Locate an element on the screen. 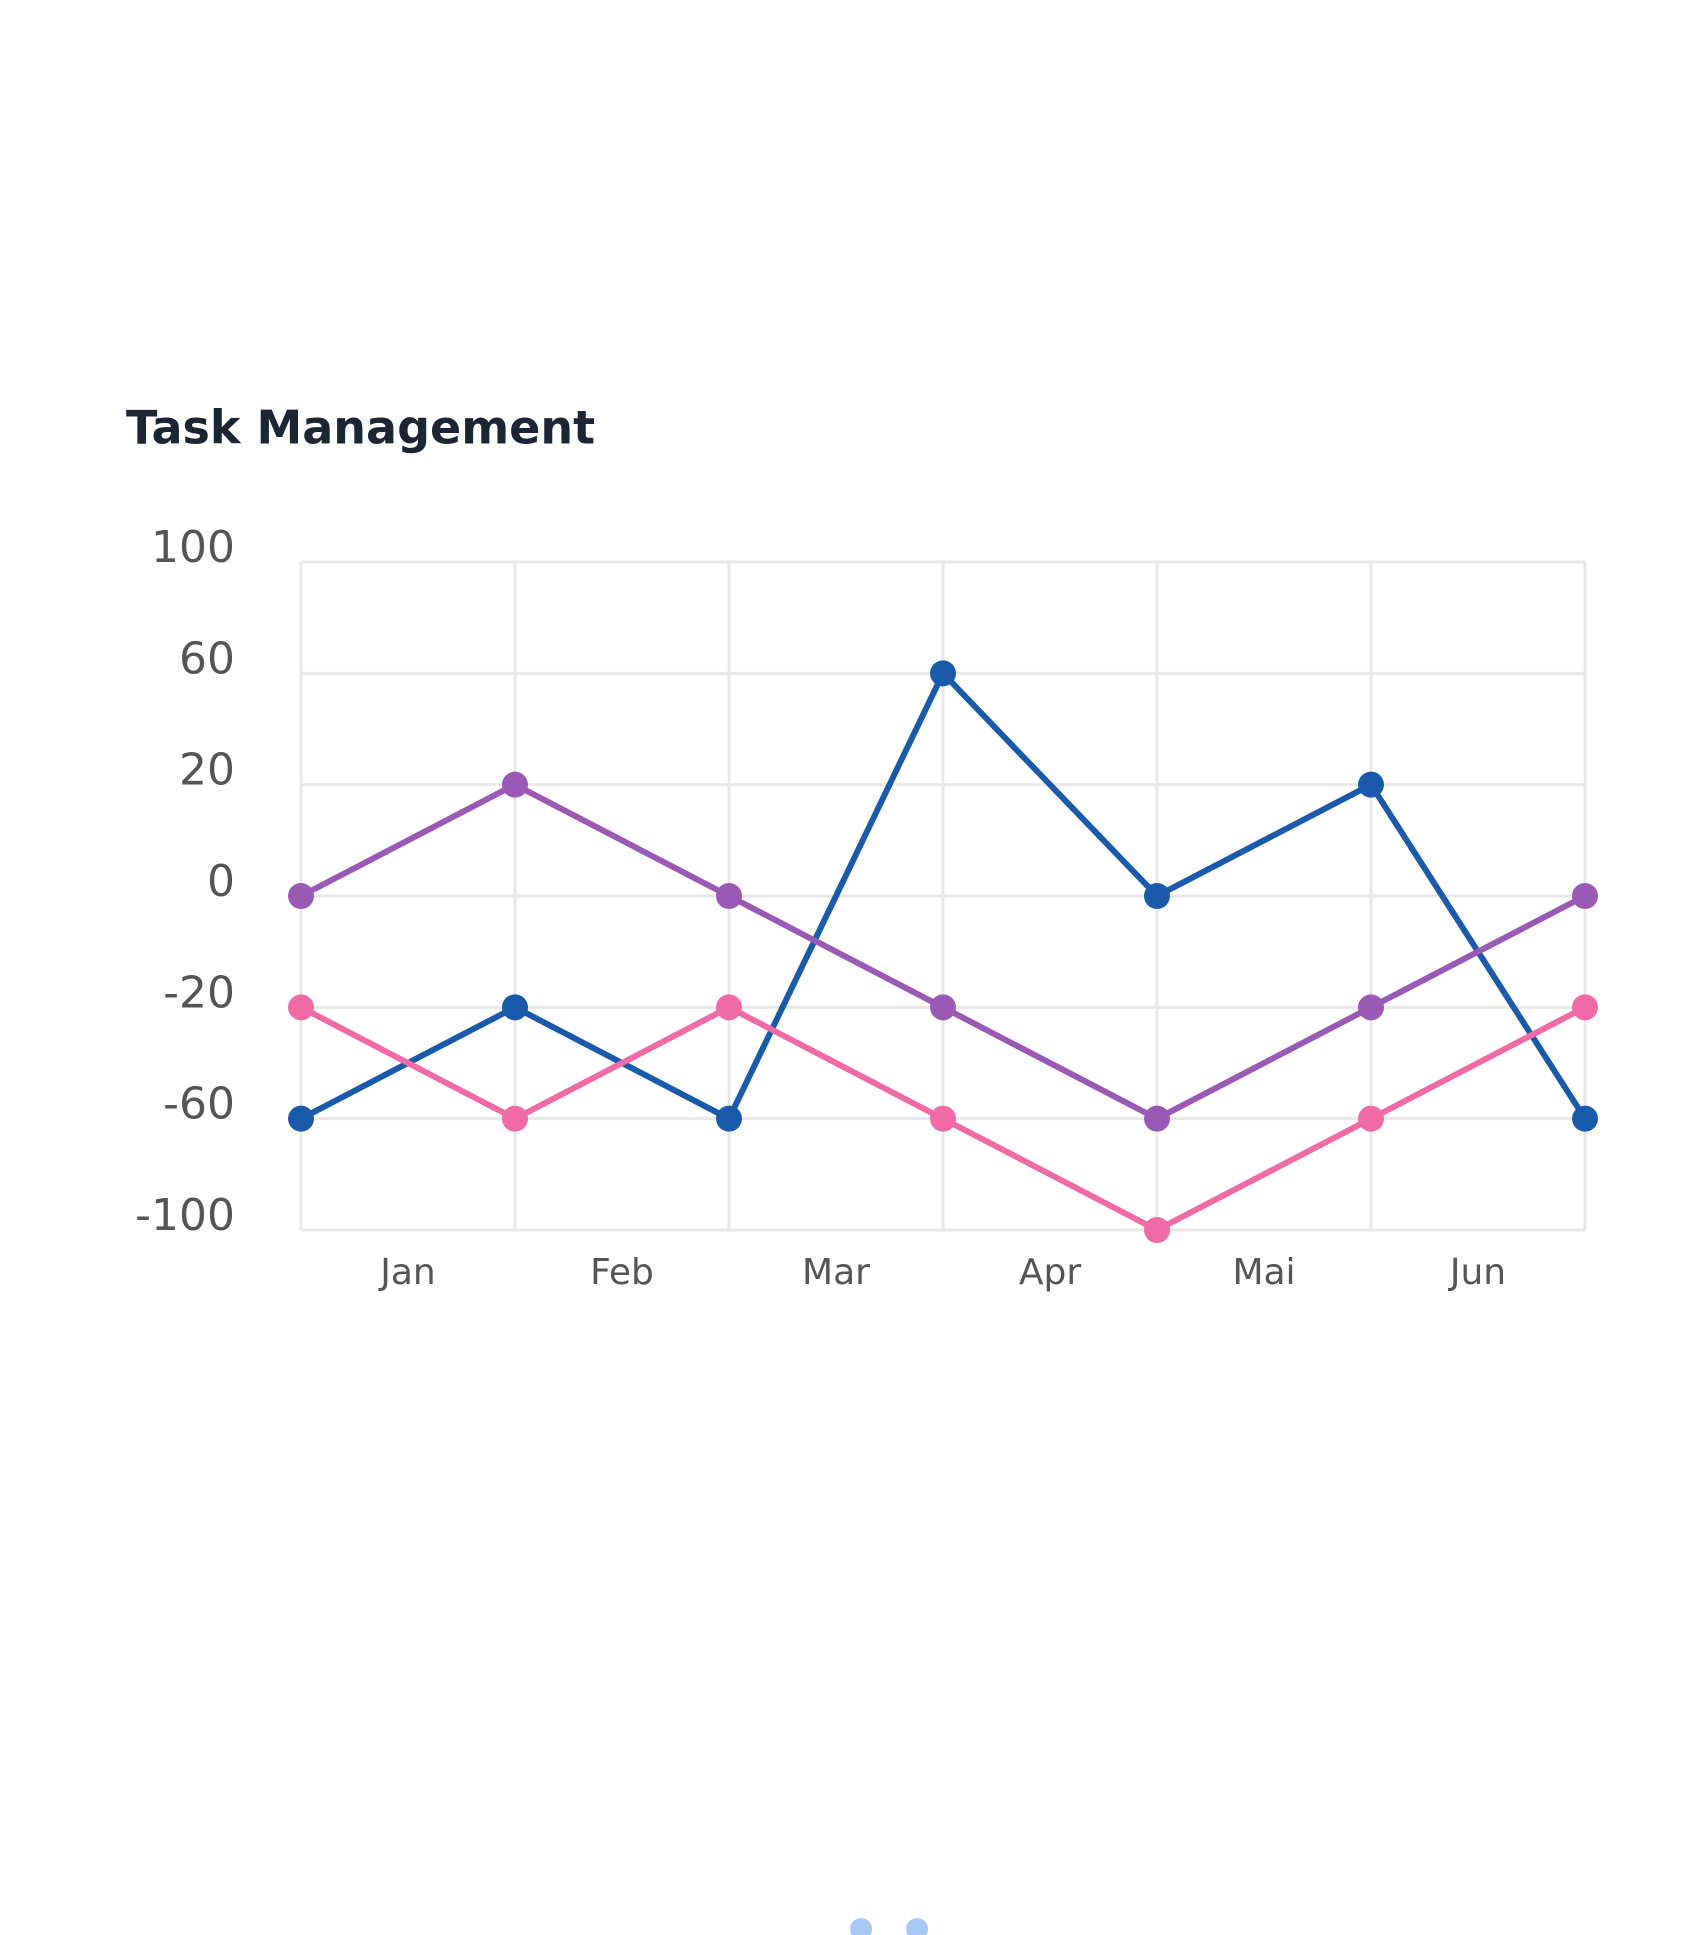 Image resolution: width=1685 pixels, height=1935 pixels. x-tick-label: Jan is located at coordinates (407, 1272).